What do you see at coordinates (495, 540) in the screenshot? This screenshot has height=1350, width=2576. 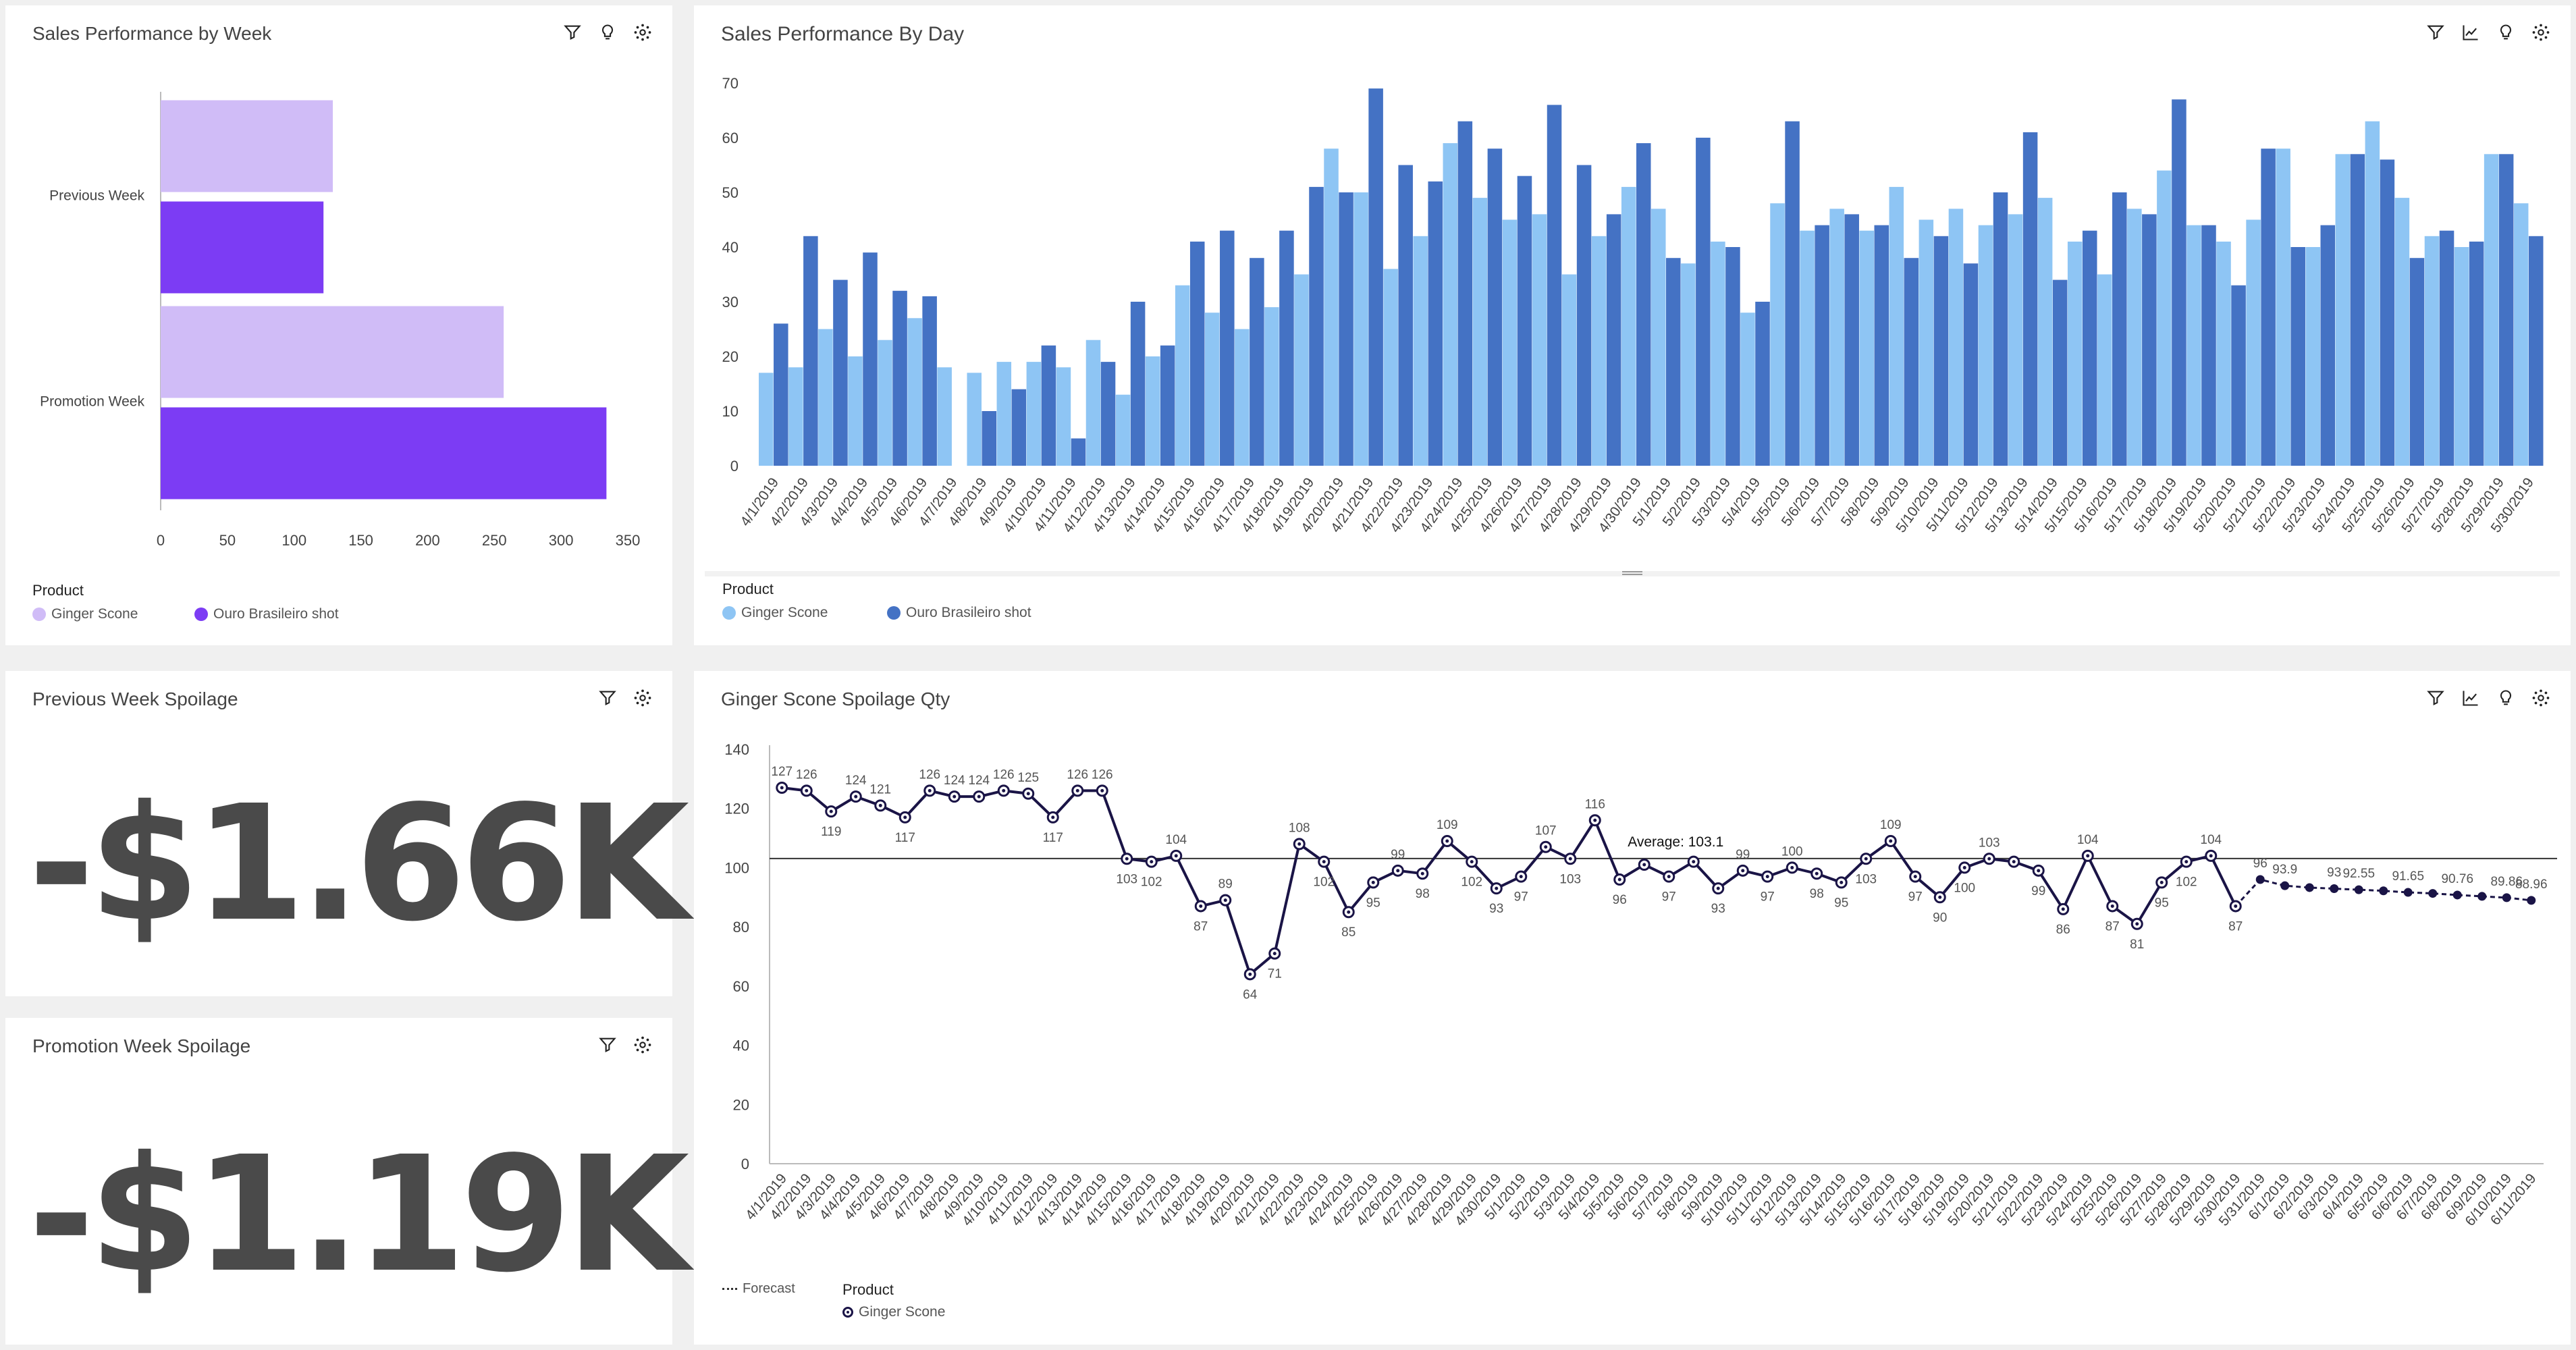 I see `x-tick-label: 250` at bounding box center [495, 540].